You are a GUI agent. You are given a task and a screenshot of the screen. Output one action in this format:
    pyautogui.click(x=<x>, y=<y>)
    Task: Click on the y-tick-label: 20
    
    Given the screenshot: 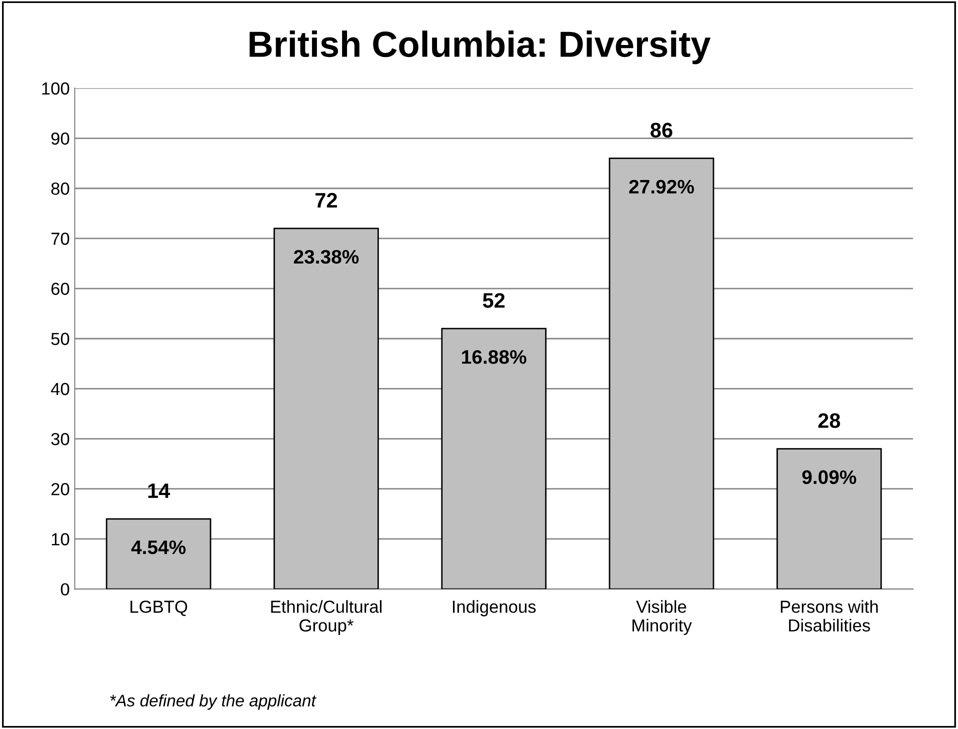 What is the action you would take?
    pyautogui.click(x=60, y=489)
    